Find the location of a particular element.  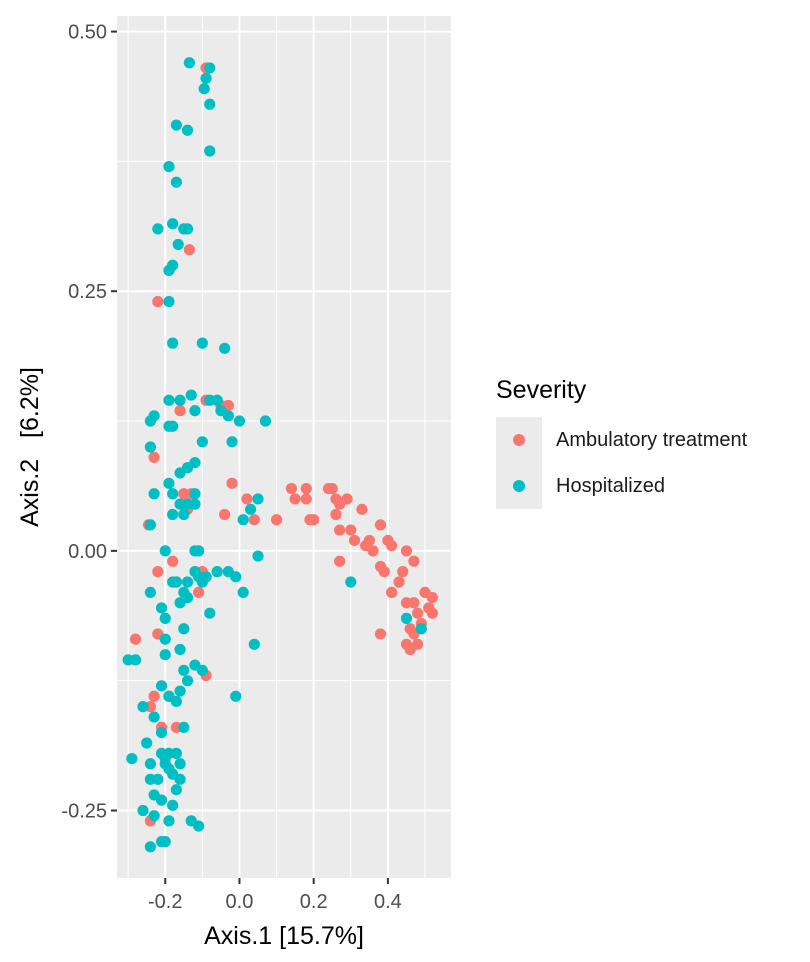

y-tick-label: 0.00 is located at coordinates (87, 552).